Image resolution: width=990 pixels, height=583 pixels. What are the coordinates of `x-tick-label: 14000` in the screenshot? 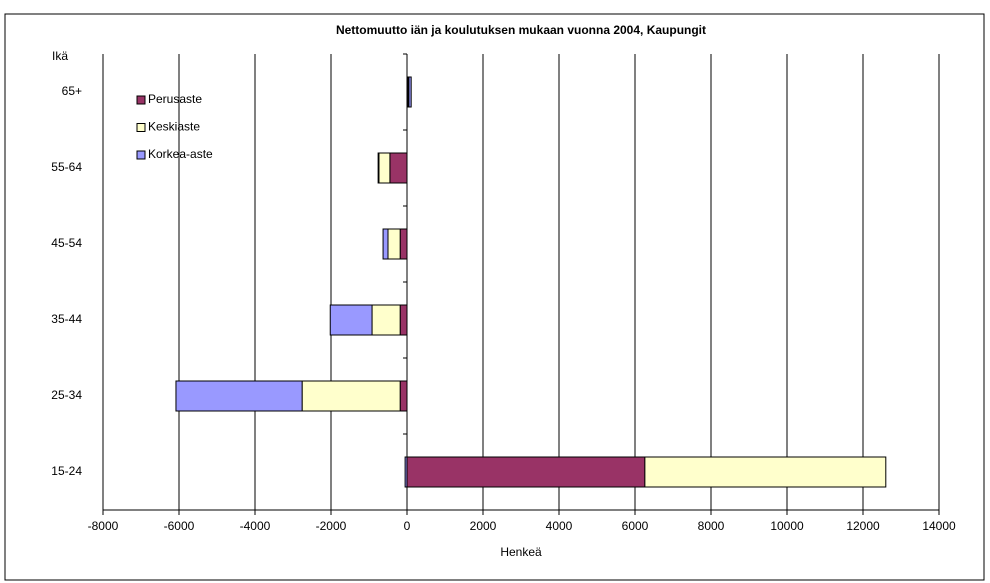 It's located at (939, 526).